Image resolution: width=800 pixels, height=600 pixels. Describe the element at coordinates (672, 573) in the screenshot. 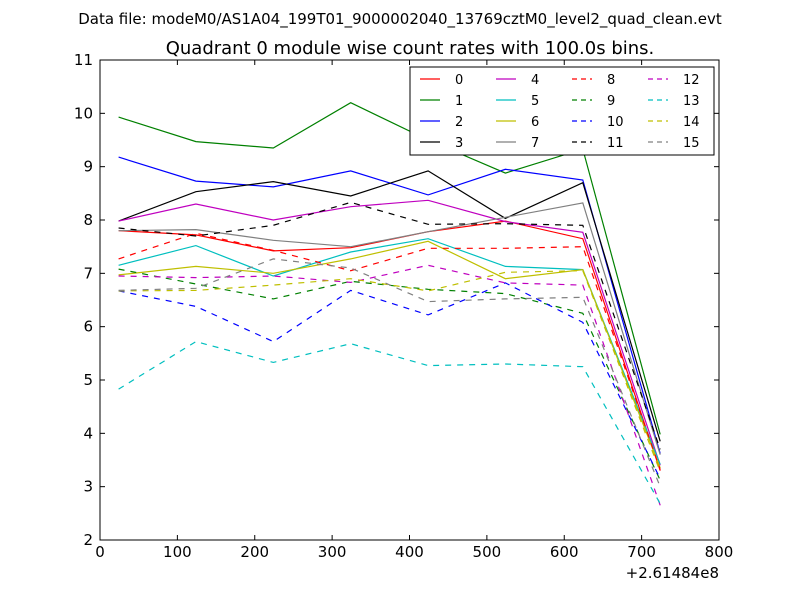

I see `x-offset-label: +2.61484e8` at that location.